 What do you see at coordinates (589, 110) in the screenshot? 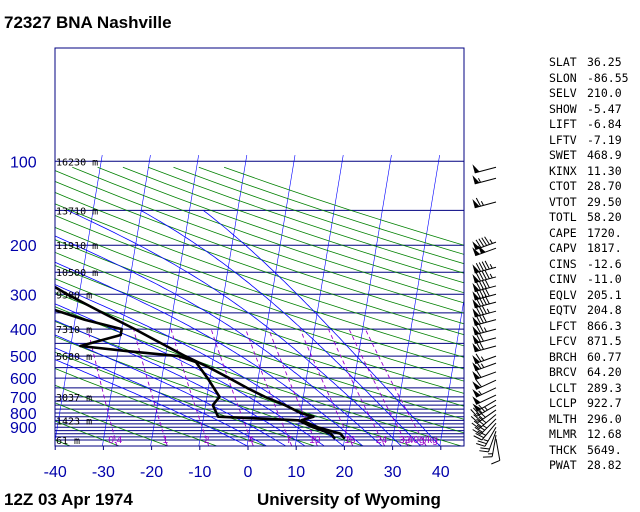
I see `index-row: SHOW -5.47` at bounding box center [589, 110].